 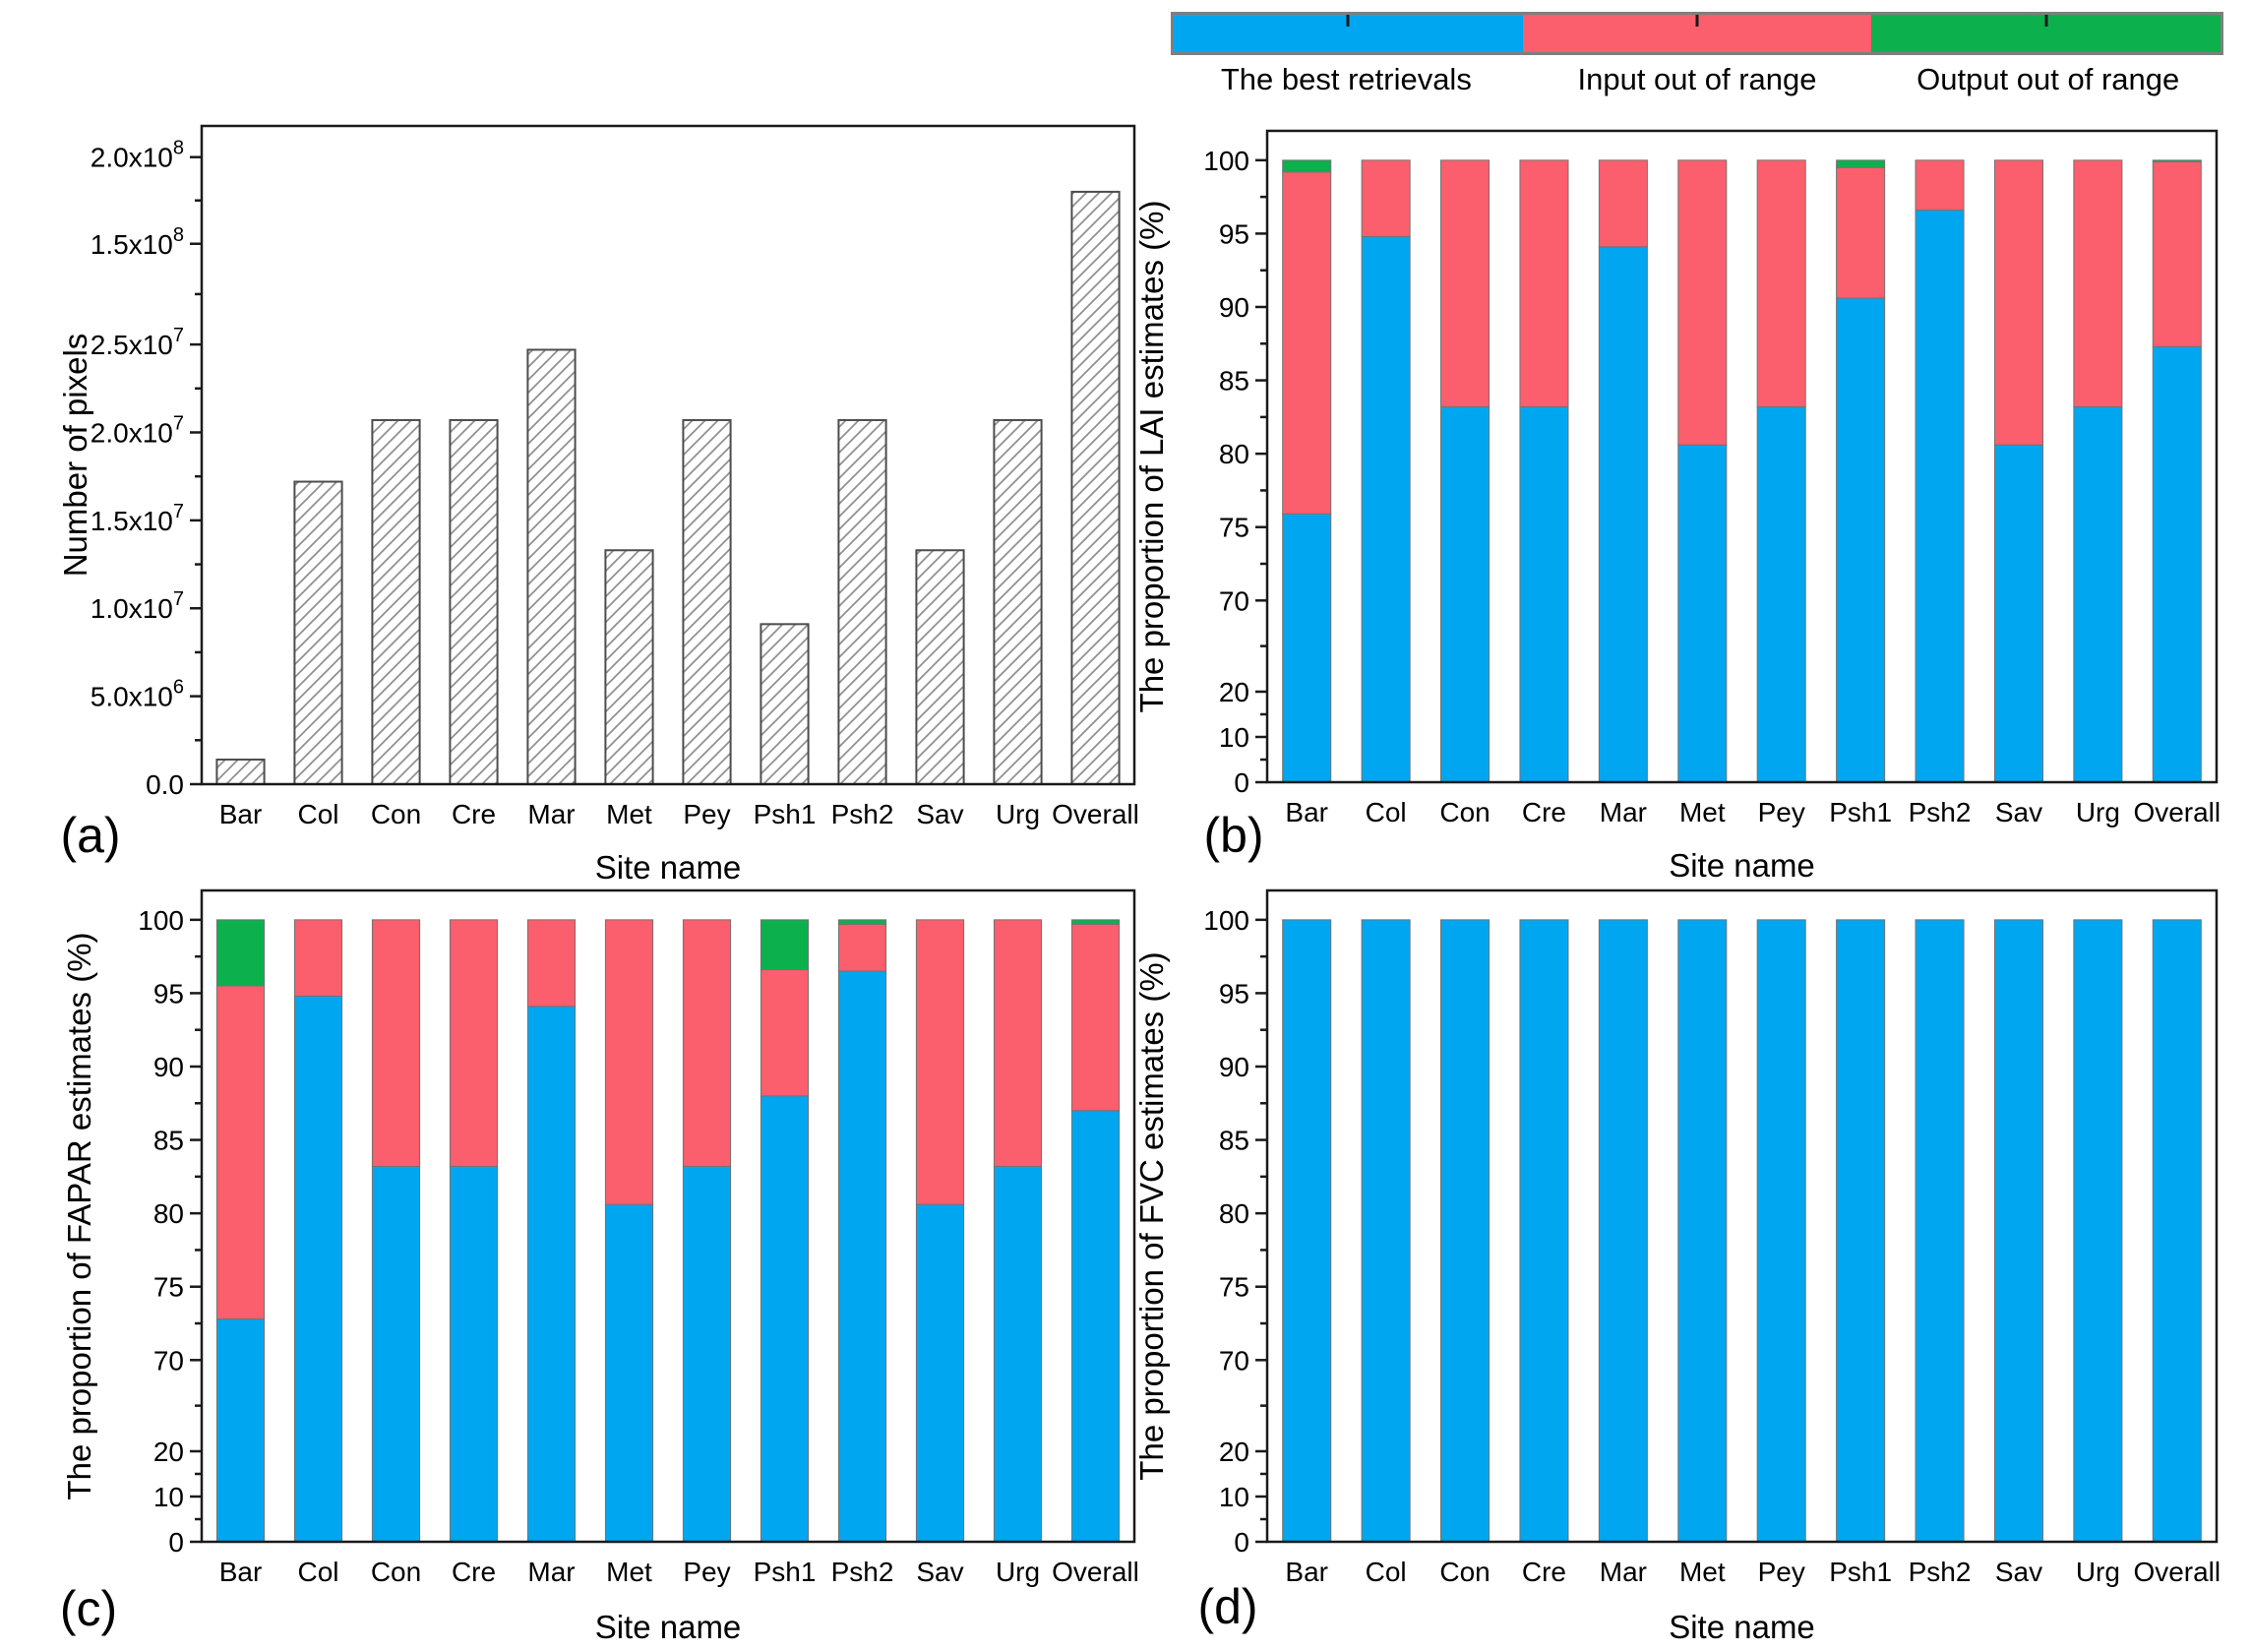 What do you see at coordinates (168, 1213) in the screenshot?
I see `panel-c-ytick-80: 80` at bounding box center [168, 1213].